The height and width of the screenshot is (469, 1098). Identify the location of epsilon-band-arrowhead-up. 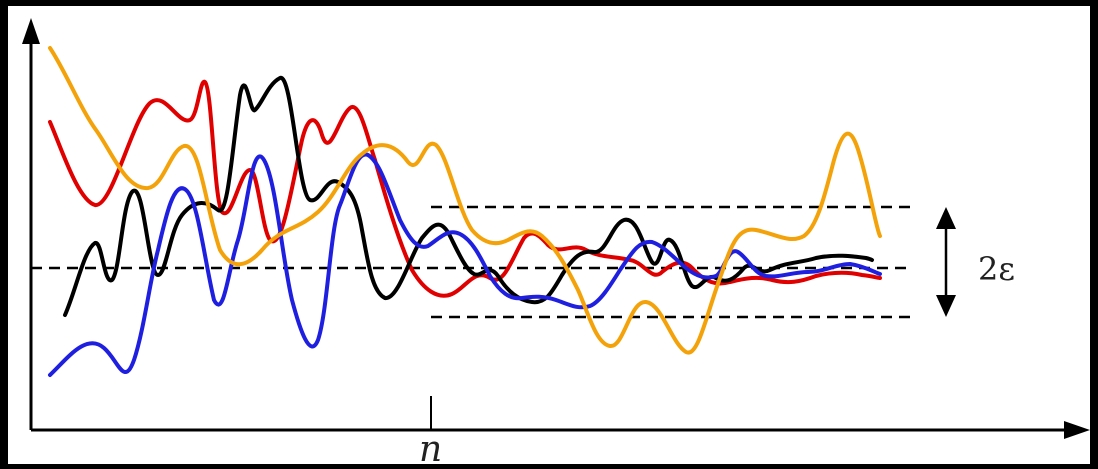
(946, 218).